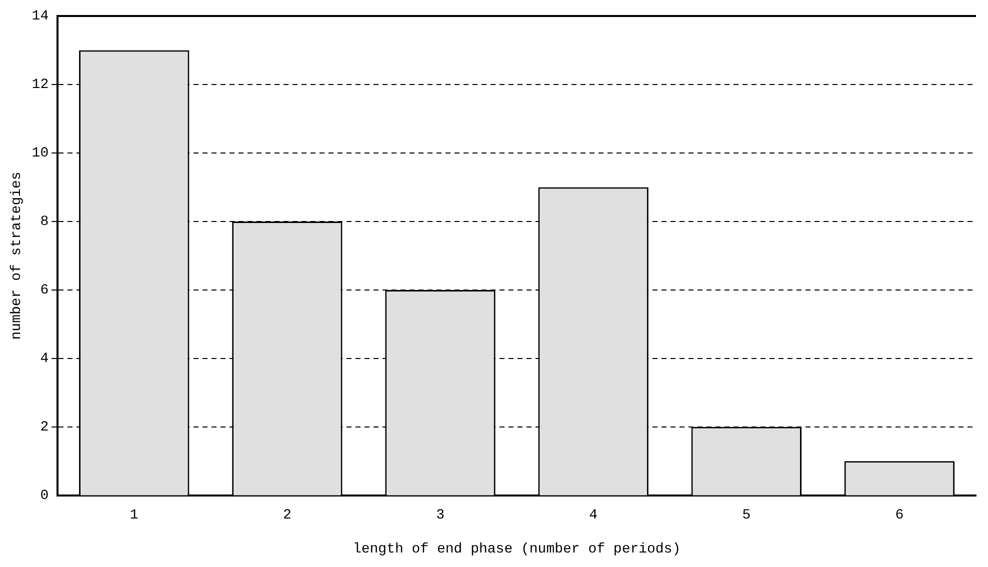 Image resolution: width=988 pixels, height=567 pixels. Describe the element at coordinates (899, 516) in the screenshot. I see `x-tick-label: 6` at that location.